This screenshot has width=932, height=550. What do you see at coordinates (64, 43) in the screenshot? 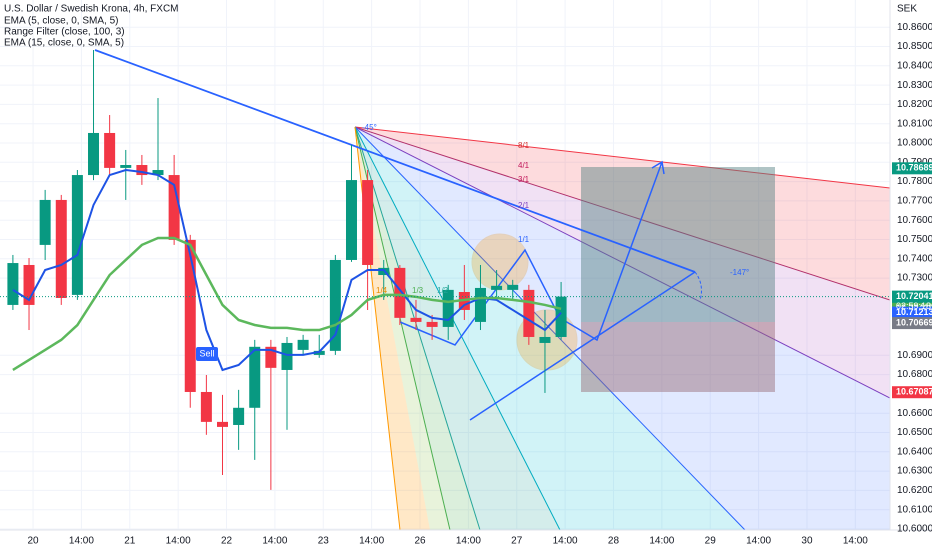
I see `indicator-label: EMA (15, close, 0, SMA, 5)` at bounding box center [64, 43].